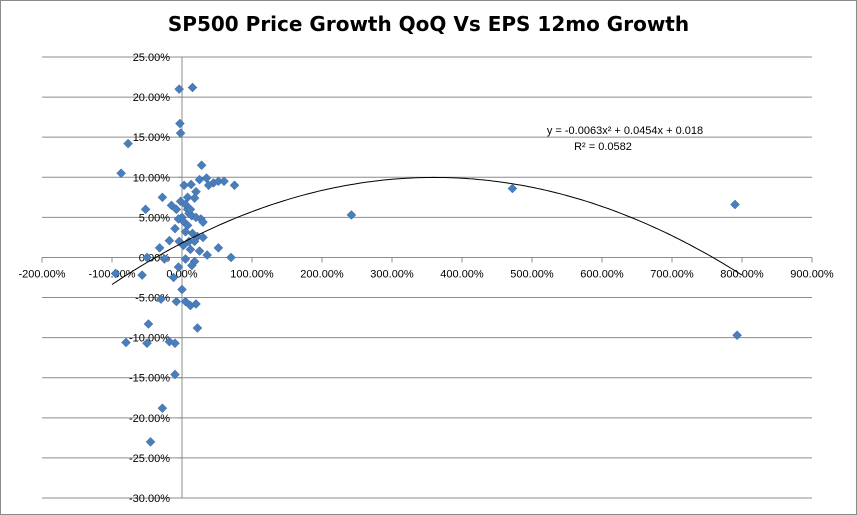 This screenshot has width=857, height=515. Describe the element at coordinates (149, 459) in the screenshot. I see `y-tick-label: -25.00%` at that location.